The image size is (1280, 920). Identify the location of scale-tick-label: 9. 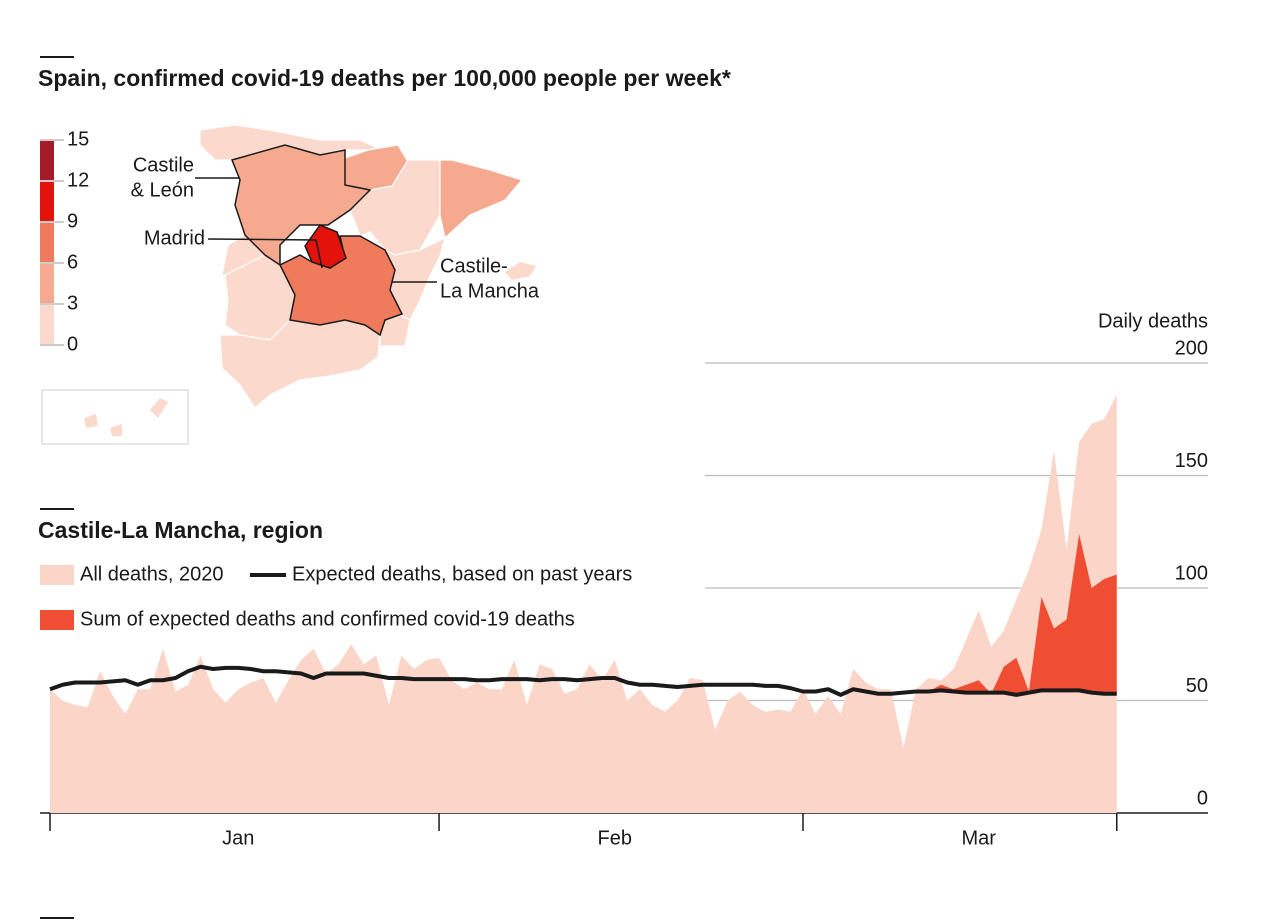
(72, 221).